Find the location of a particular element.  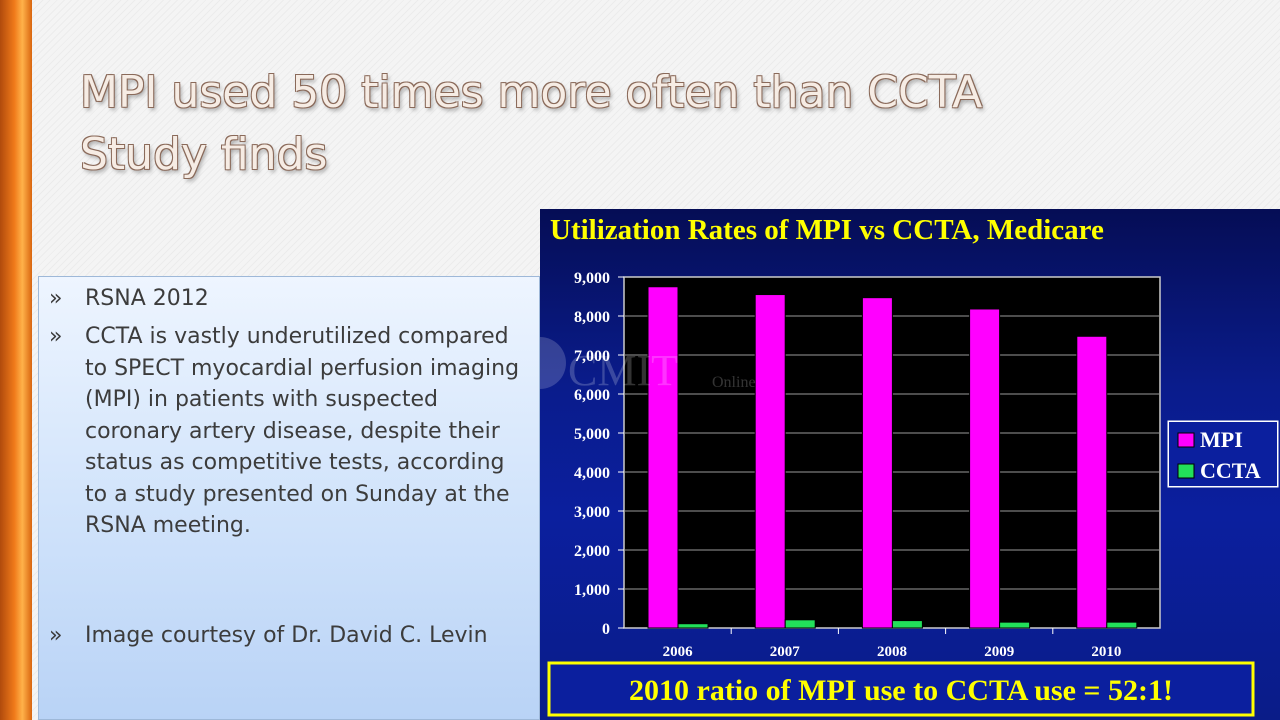

x-tick-label: 2008 is located at coordinates (892, 652).